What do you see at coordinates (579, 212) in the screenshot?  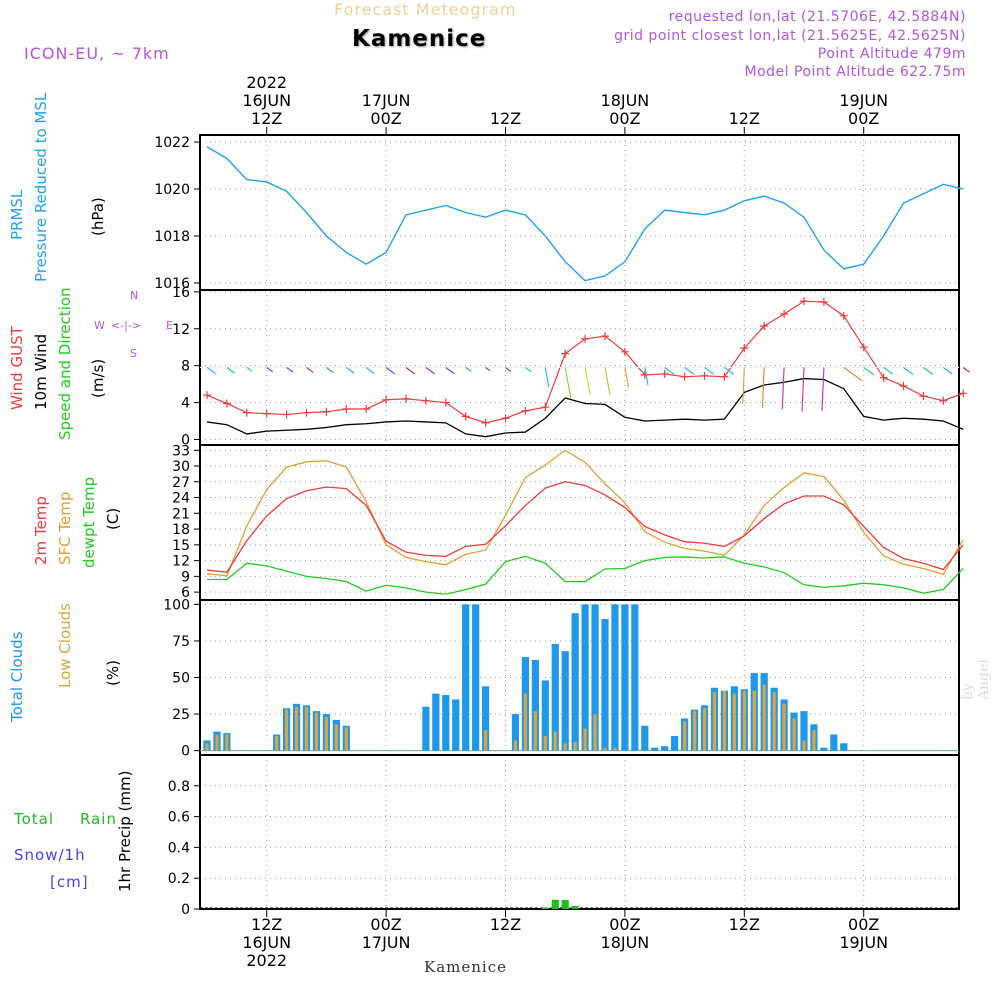 I see `panel-frame` at bounding box center [579, 212].